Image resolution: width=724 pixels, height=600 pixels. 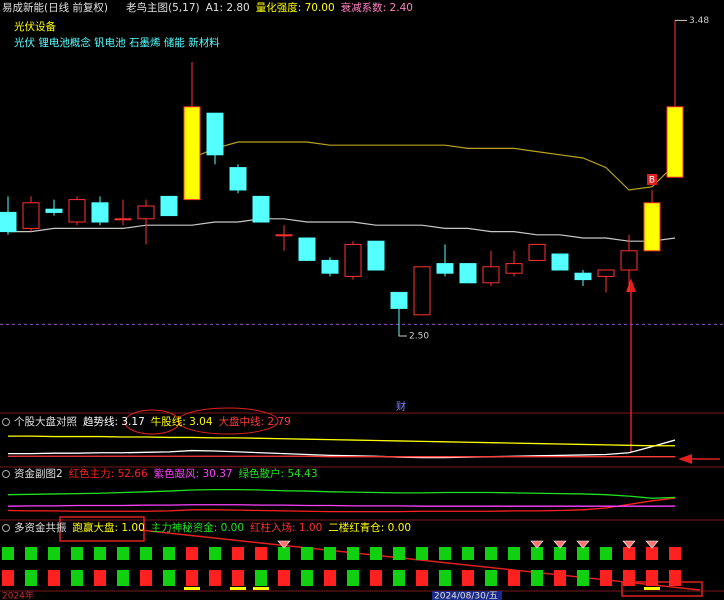 I want to click on stock-name: 易成新能(日线 前复权), so click(x=55, y=7).